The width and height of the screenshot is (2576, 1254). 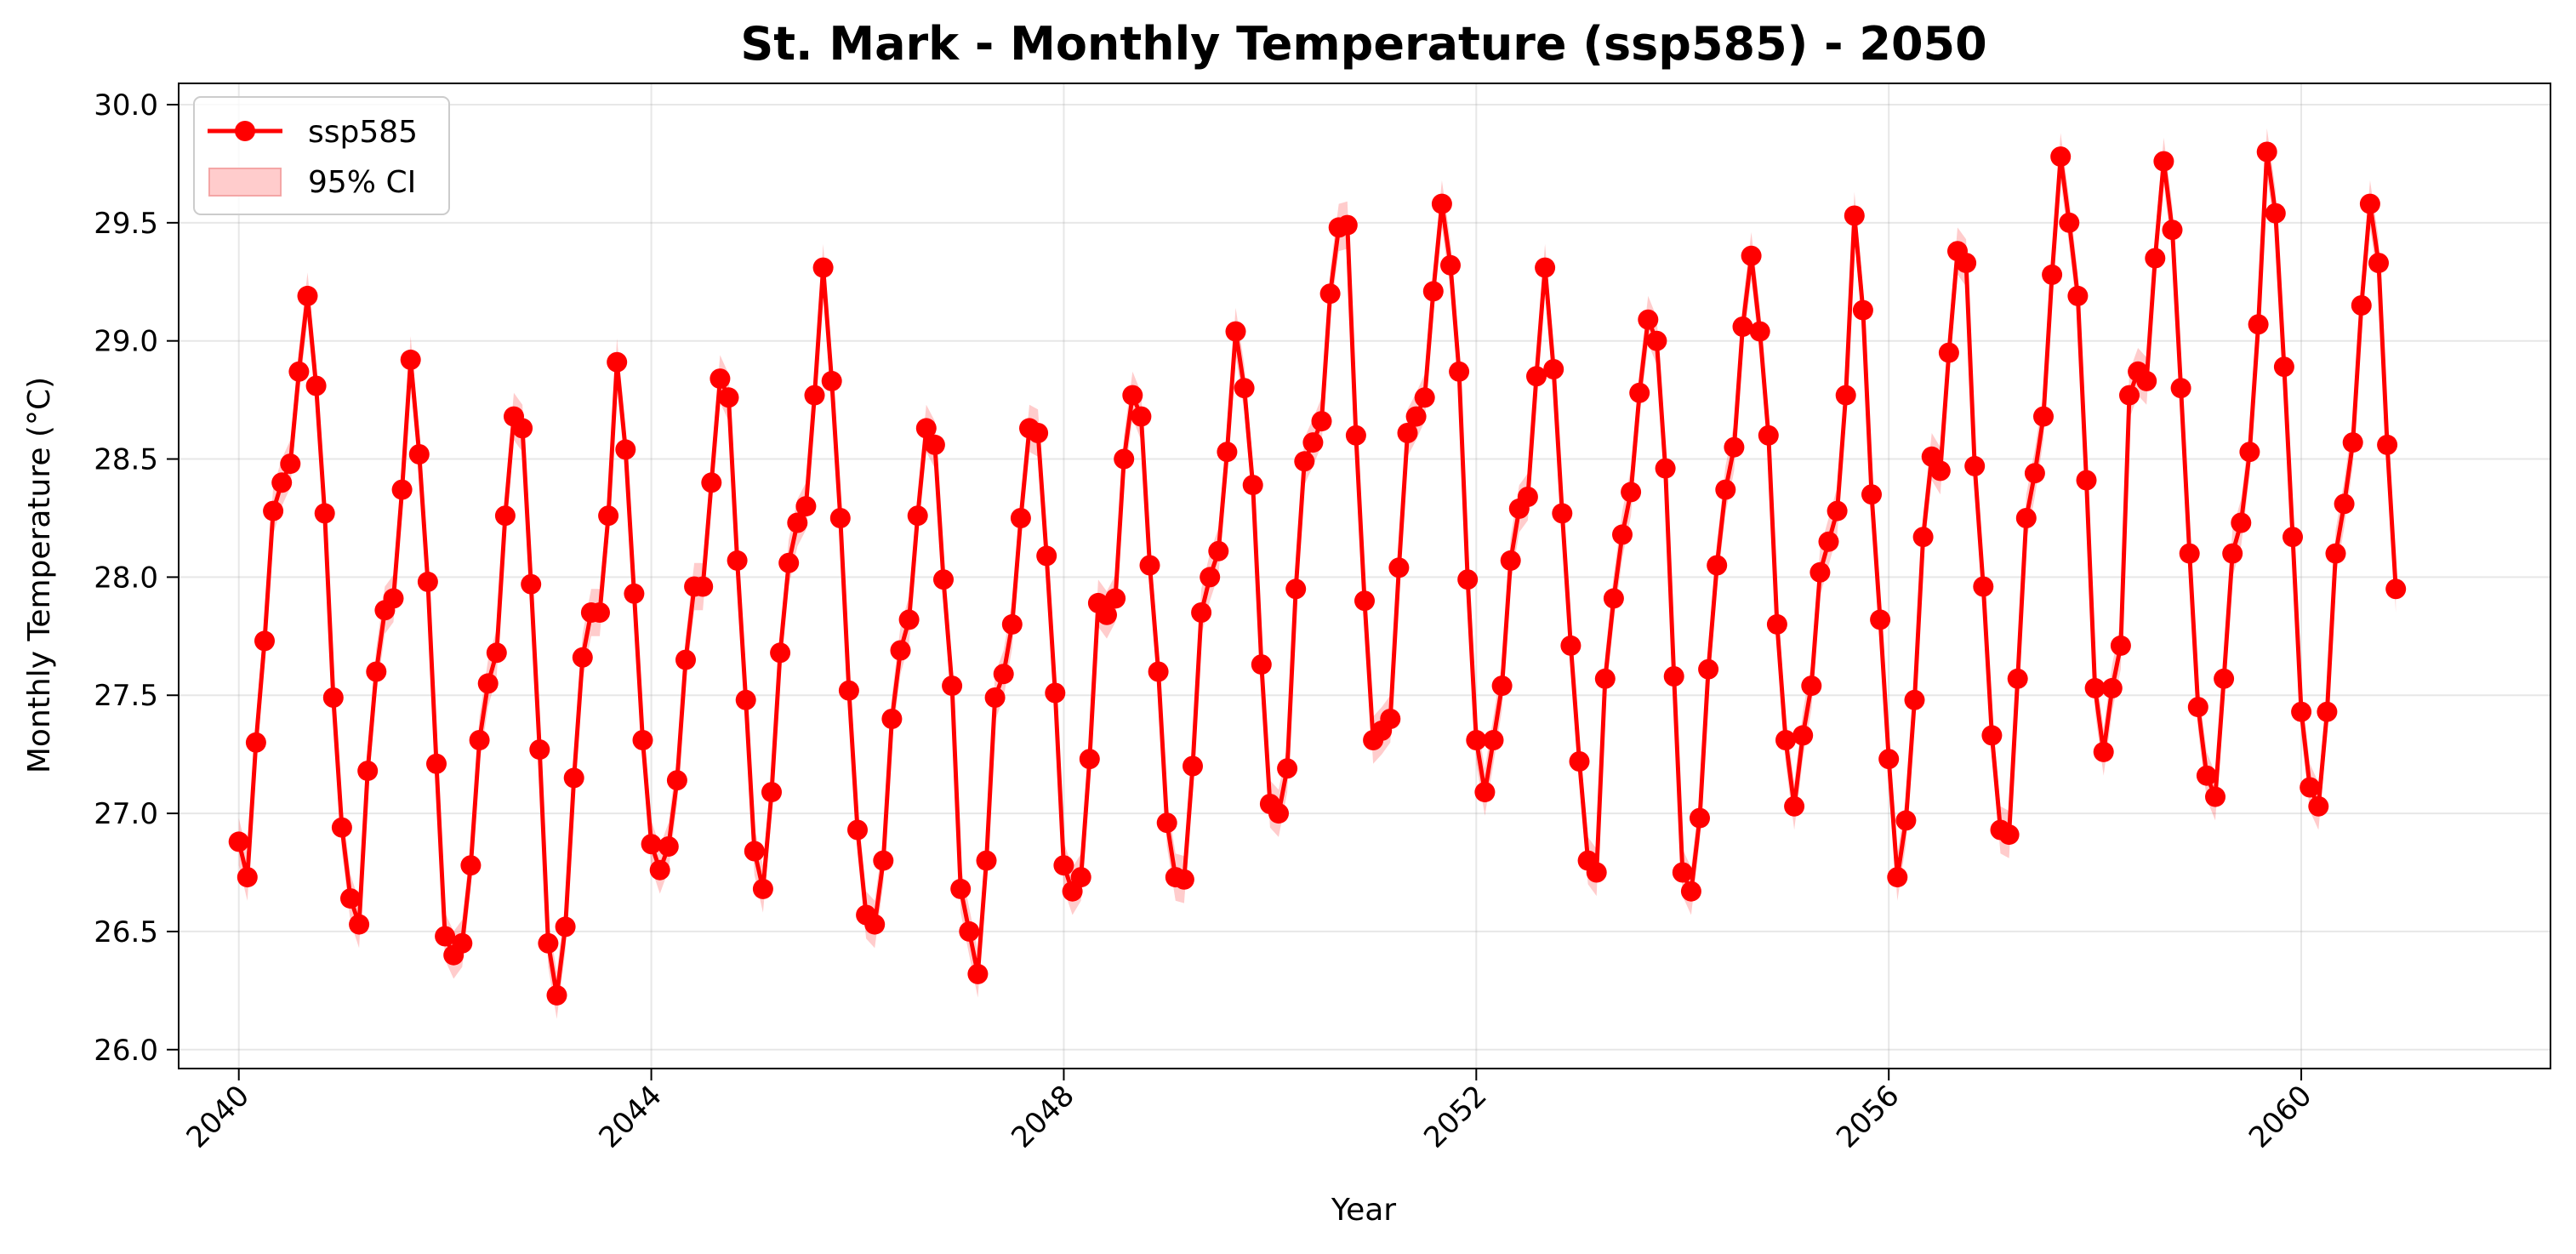 What do you see at coordinates (126, 342) in the screenshot?
I see `y-tick-label: 29.0` at bounding box center [126, 342].